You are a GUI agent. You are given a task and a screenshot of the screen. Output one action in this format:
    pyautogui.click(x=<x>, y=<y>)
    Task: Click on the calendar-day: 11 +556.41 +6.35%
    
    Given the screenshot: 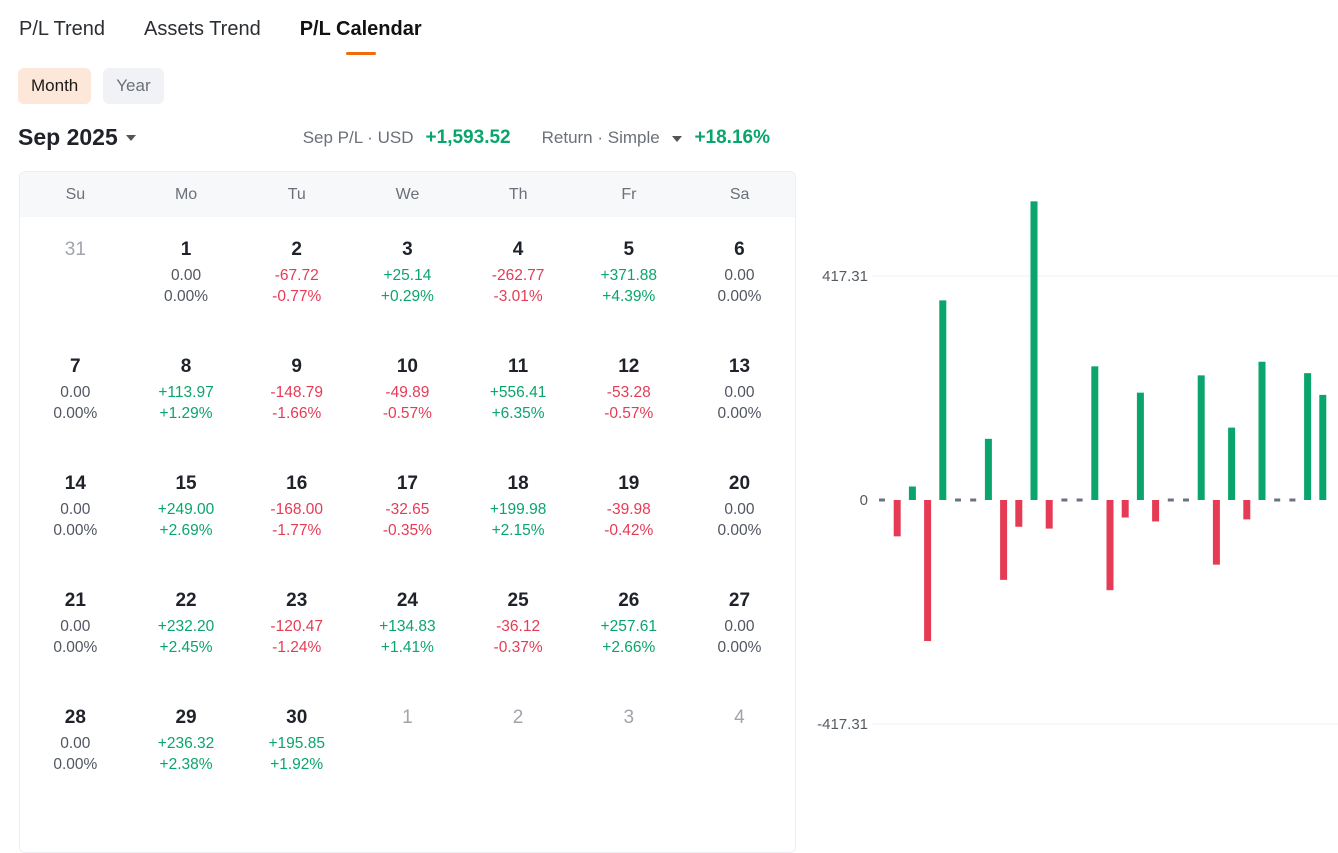 What is the action you would take?
    pyautogui.click(x=518, y=412)
    